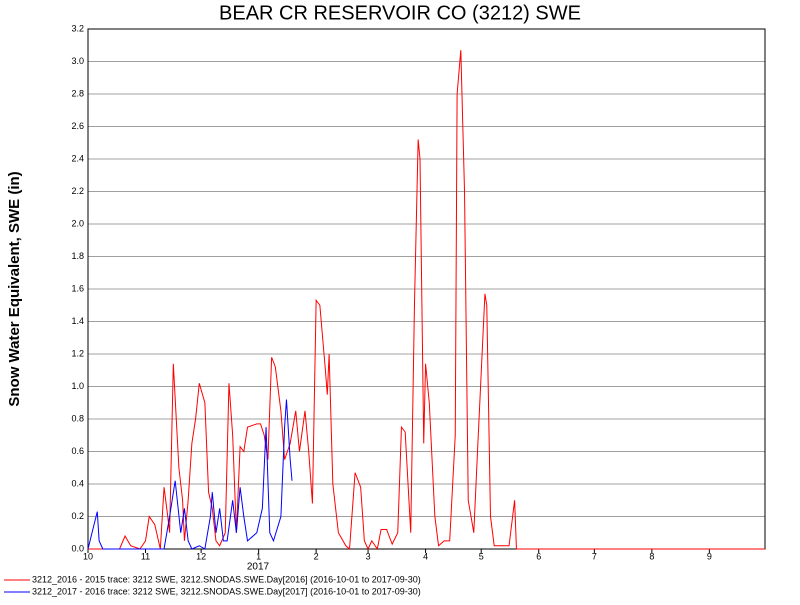  I want to click on x-tick-label: 2, so click(316, 556).